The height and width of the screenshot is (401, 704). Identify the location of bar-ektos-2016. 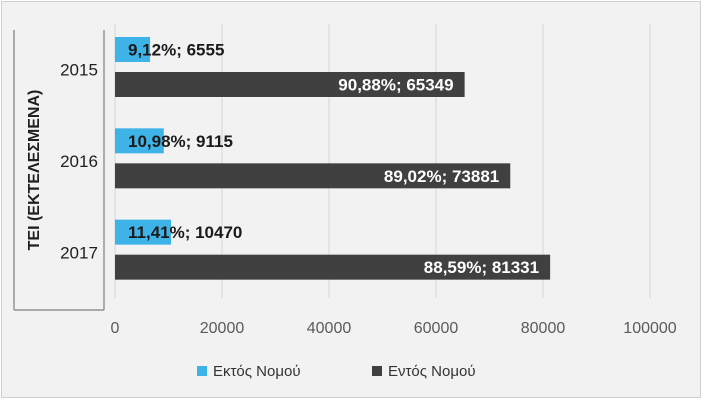
(139, 141).